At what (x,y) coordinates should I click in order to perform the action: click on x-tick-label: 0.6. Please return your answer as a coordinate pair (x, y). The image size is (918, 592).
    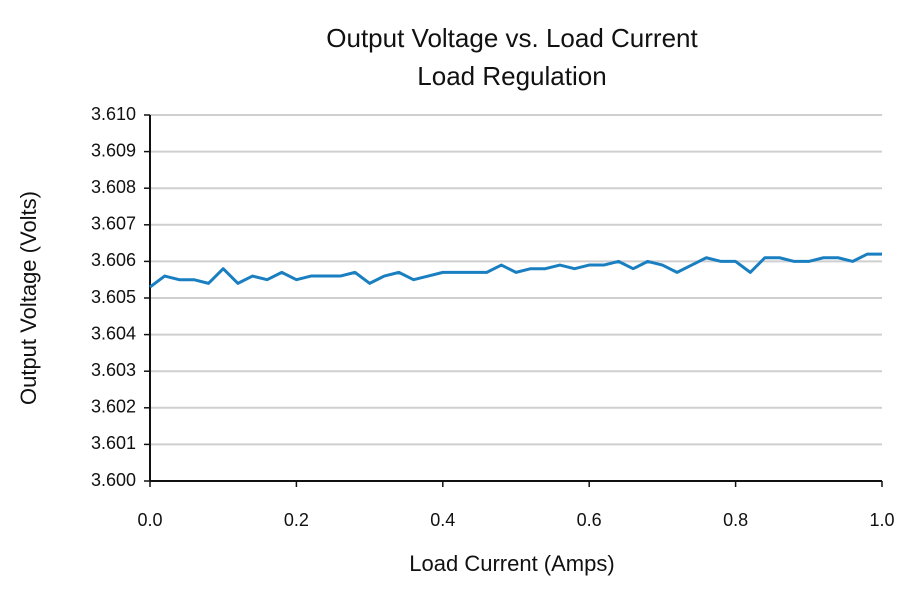
    Looking at the image, I should click on (589, 520).